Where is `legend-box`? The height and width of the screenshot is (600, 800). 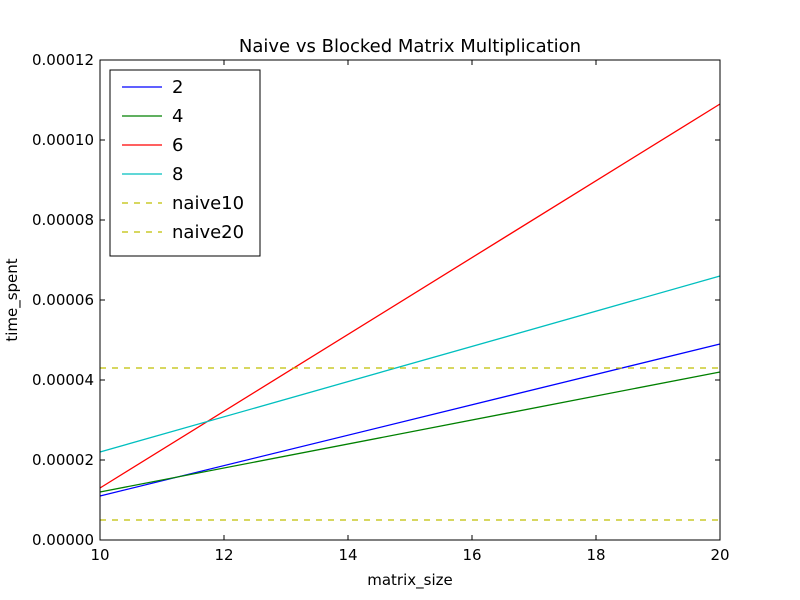 legend-box is located at coordinates (185, 163).